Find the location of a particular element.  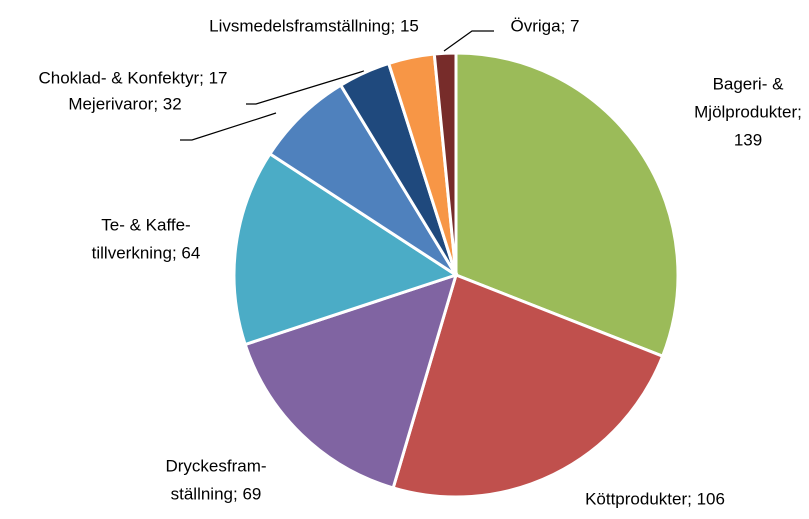

slice-label: tillverkning; 64 is located at coordinates (146, 252).